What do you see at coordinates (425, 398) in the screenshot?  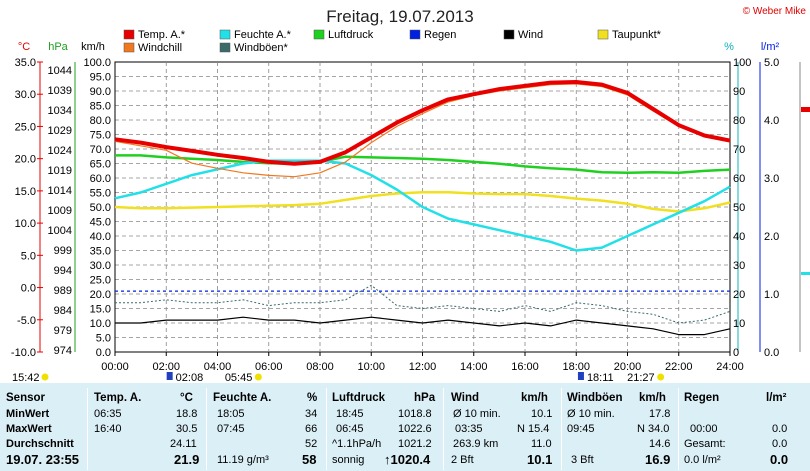 I see `press-unit: hPa` at bounding box center [425, 398].